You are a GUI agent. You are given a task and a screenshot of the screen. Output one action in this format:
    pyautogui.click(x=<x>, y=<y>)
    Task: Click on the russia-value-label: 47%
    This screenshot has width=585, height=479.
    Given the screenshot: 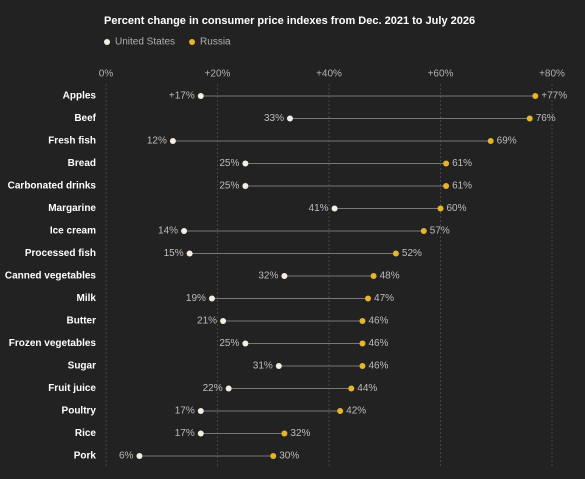 What is the action you would take?
    pyautogui.click(x=384, y=298)
    